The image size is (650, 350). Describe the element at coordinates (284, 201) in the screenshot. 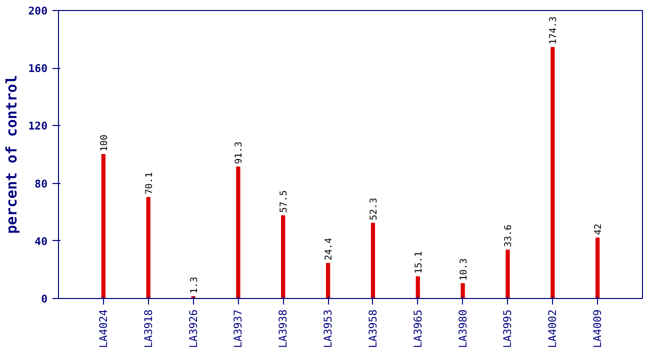

I see `data-label: 57.5` at that location.